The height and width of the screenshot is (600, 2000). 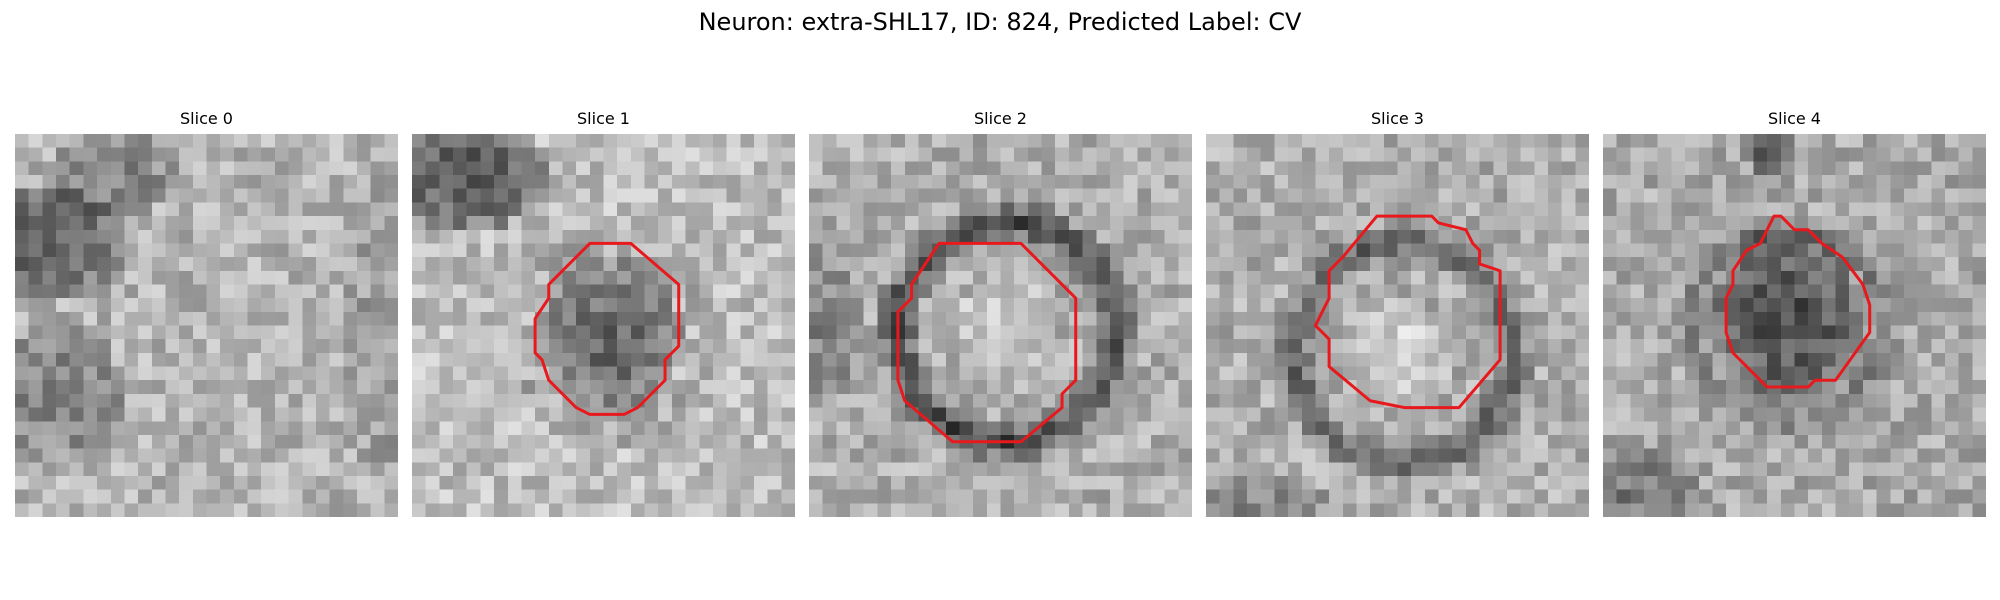 I want to click on slice-title-1: Slice 1, so click(x=603, y=118).